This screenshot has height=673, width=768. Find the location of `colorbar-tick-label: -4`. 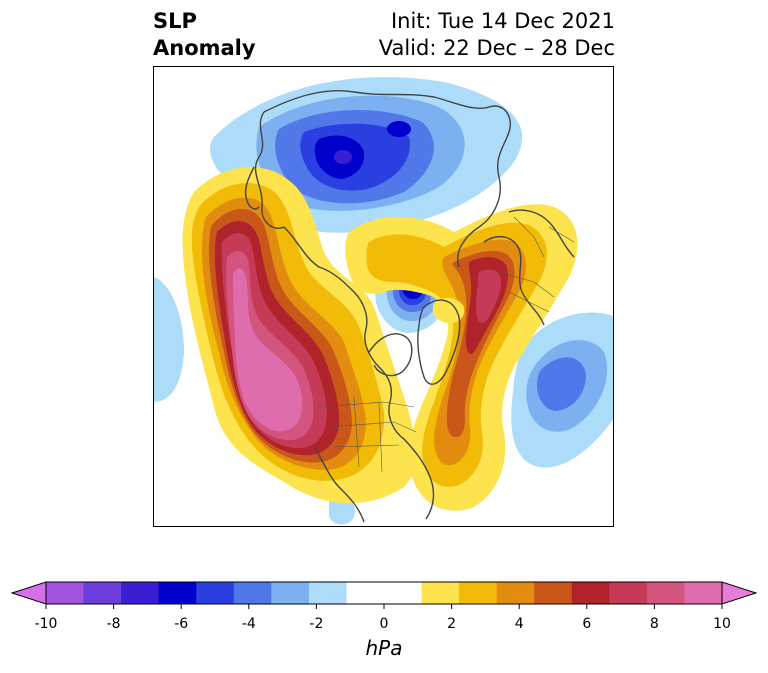

colorbar-tick-label: -4 is located at coordinates (248, 624).